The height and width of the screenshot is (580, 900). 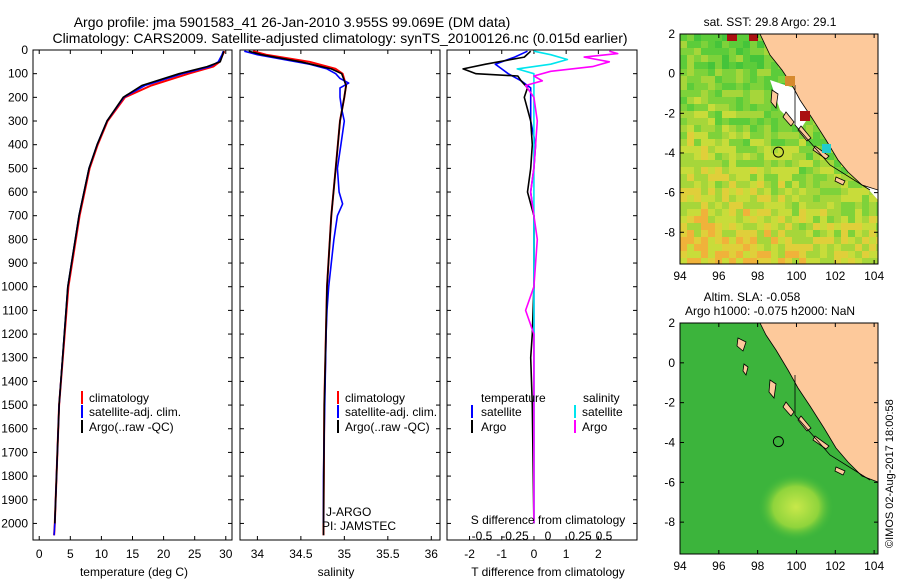 I want to click on series-line-salinity-argo, so click(x=571, y=287).